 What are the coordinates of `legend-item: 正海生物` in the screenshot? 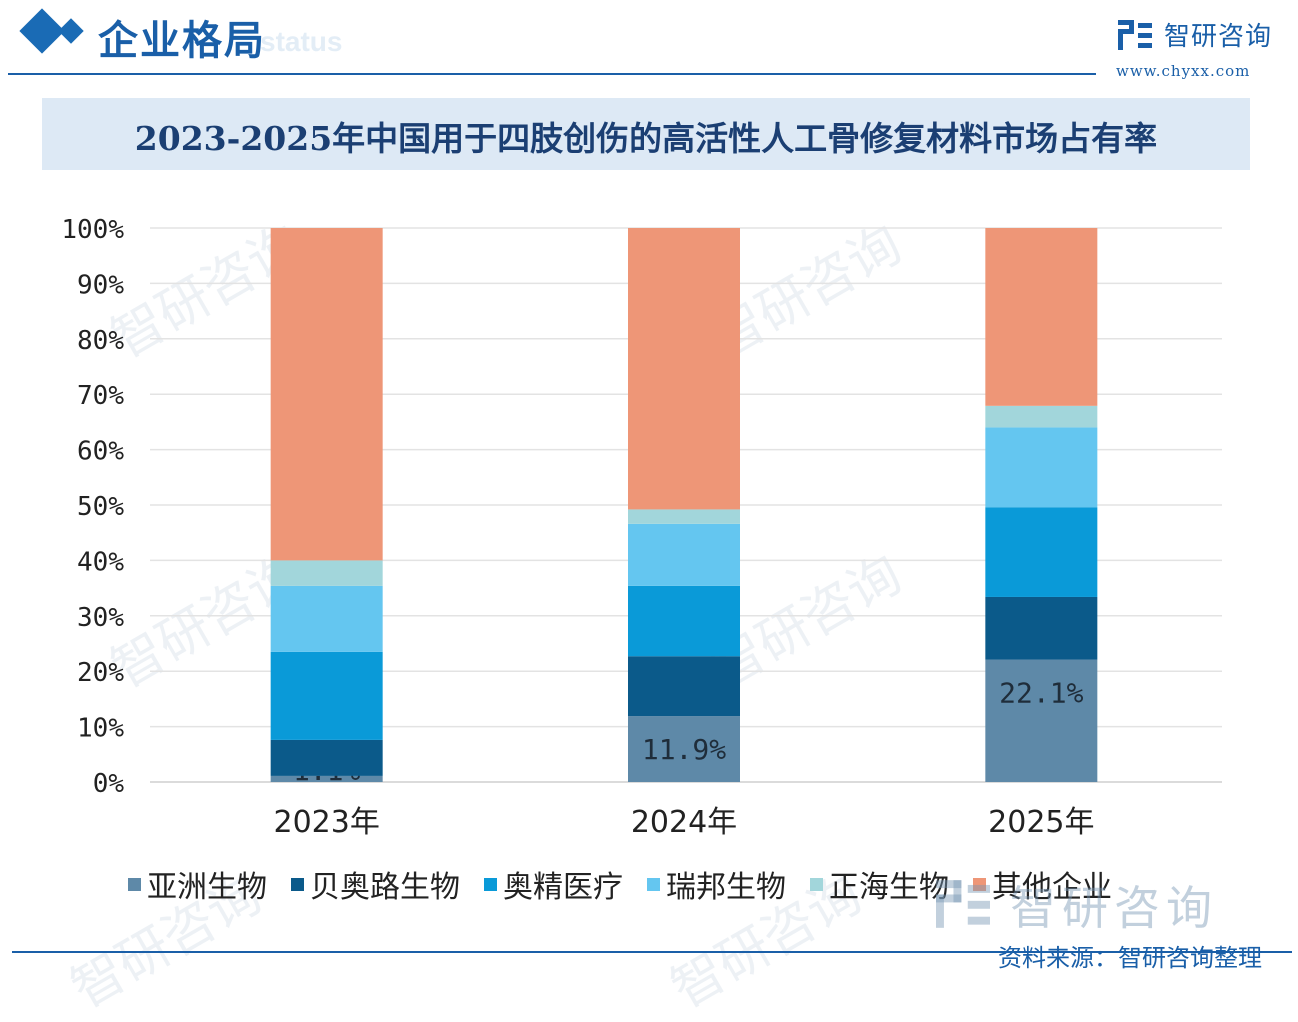 It's located at (879, 884).